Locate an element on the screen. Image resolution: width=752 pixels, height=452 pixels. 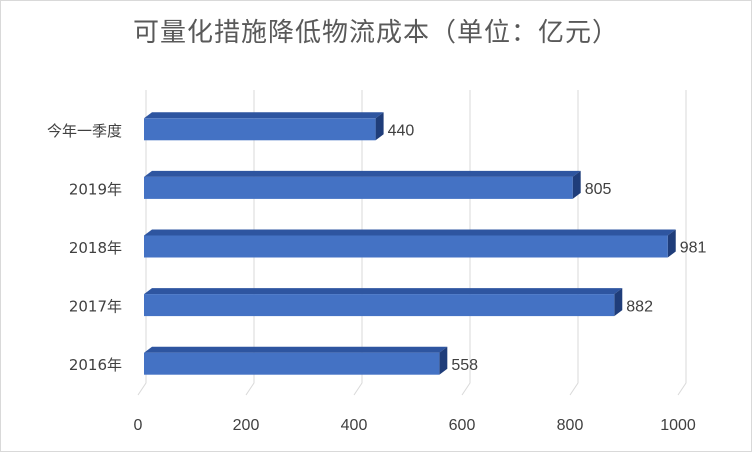
data-label: 882 is located at coordinates (639, 306).